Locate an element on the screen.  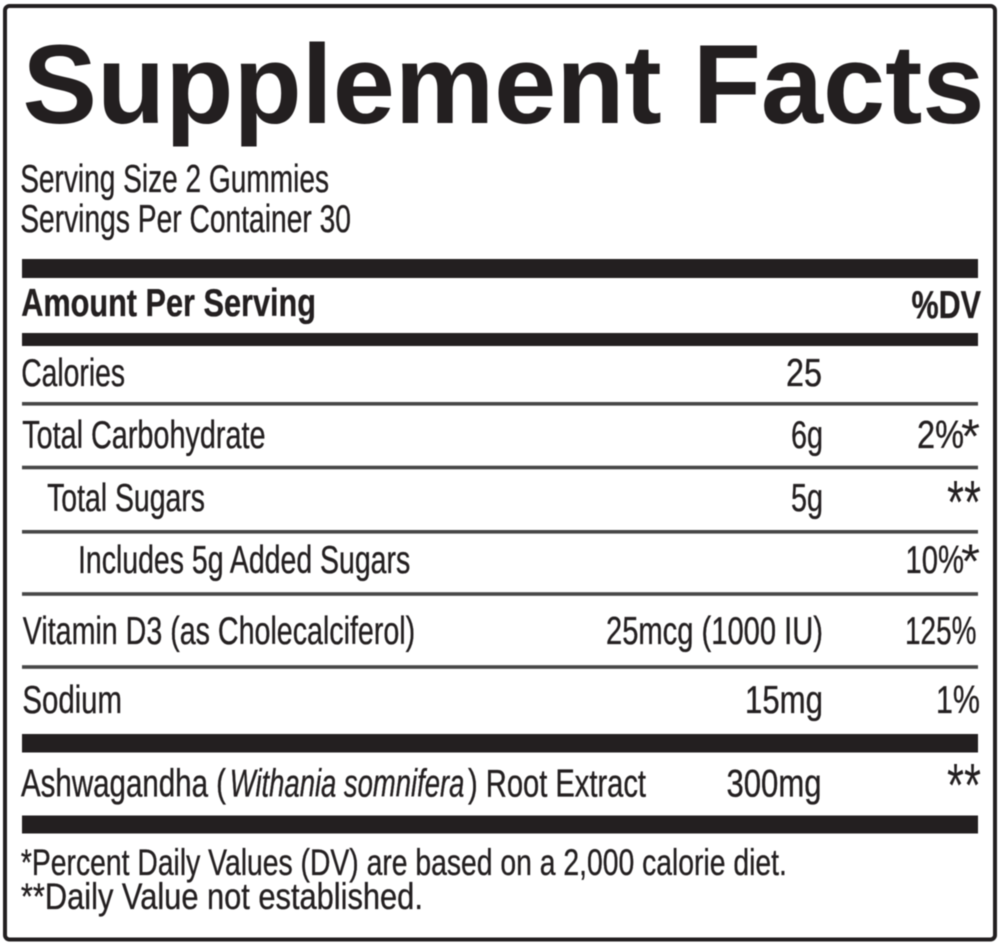
svg-text:Vitamin D3 (as Cholecalciferol: Vitamin D3 (as Cholecalciferol) is located at coordinates (219, 631).